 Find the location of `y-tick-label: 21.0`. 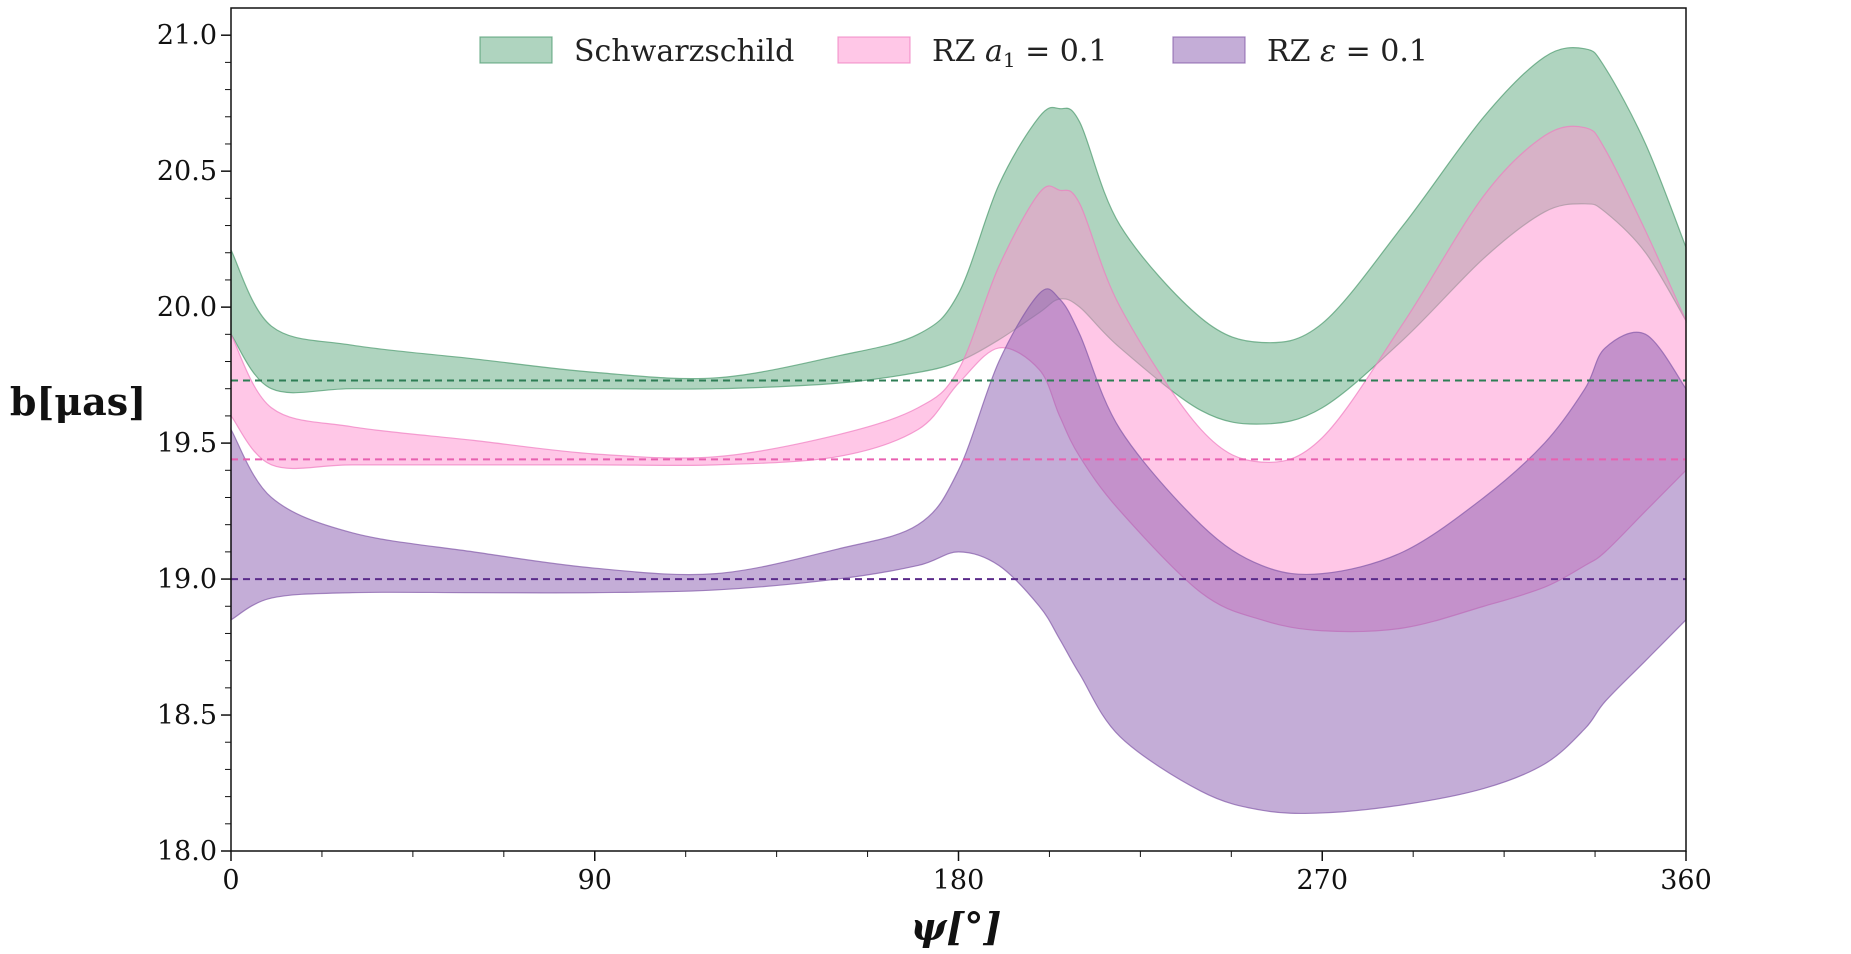

y-tick-label: 21.0 is located at coordinates (187, 35).